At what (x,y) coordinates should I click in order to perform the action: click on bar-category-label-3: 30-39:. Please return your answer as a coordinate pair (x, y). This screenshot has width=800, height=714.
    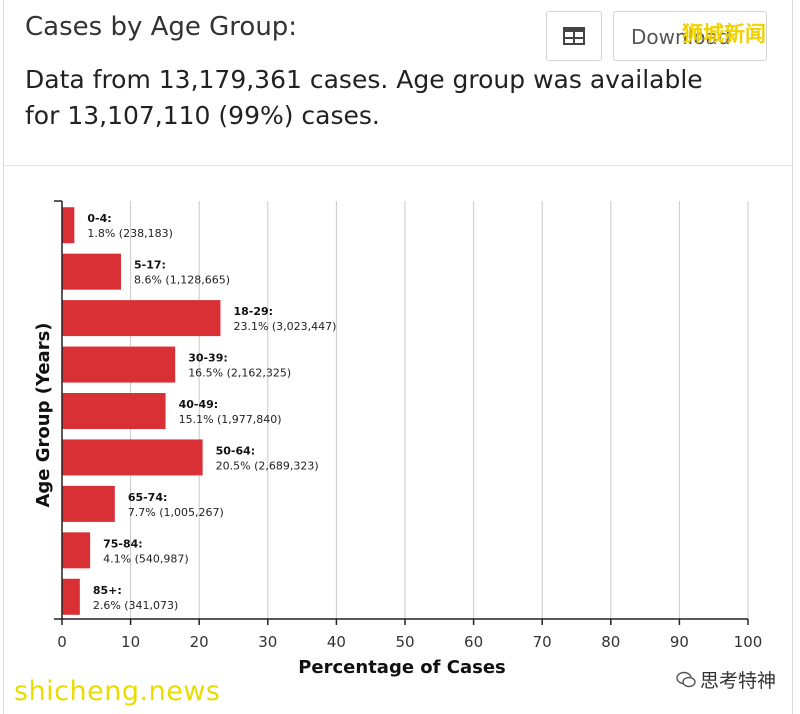
    Looking at the image, I should click on (208, 358).